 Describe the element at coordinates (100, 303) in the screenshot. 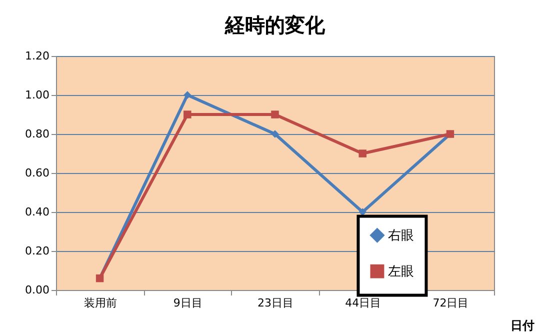

I see `x-tick-label: 装用前` at that location.